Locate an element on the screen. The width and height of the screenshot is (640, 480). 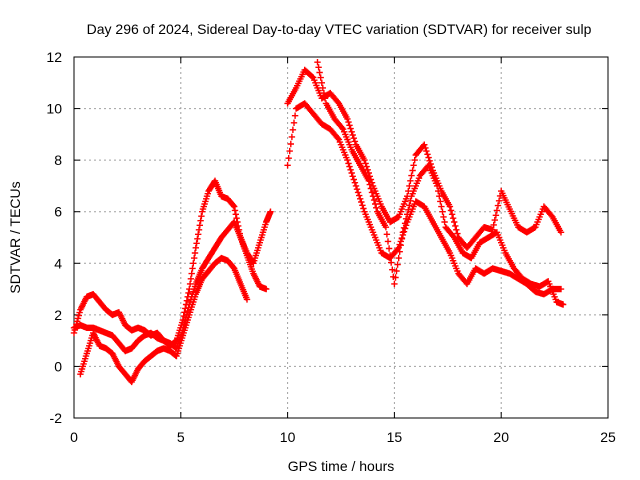
y-tick-label: 10 is located at coordinates (54, 109).